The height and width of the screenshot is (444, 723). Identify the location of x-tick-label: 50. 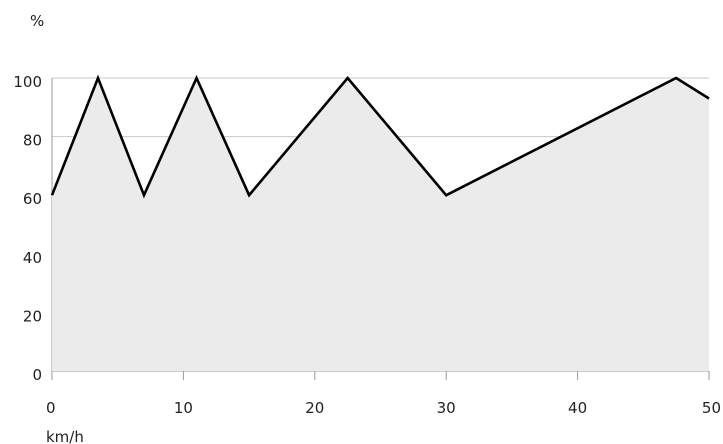
(711, 408).